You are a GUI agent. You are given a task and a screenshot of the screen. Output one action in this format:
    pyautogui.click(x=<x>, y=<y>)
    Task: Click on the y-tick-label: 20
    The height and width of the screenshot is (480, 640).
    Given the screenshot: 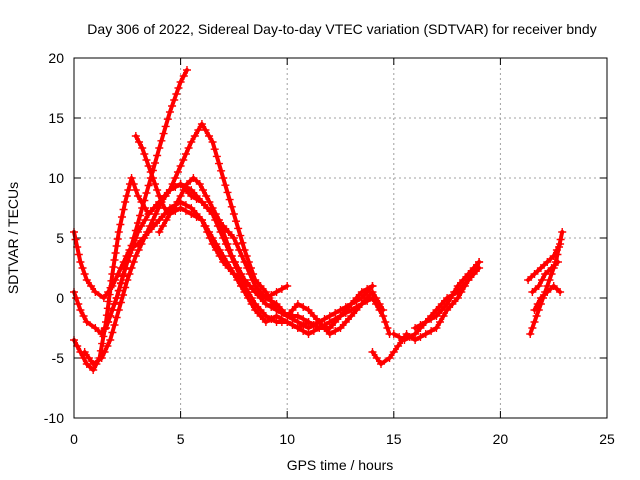 What is the action you would take?
    pyautogui.click(x=56, y=58)
    